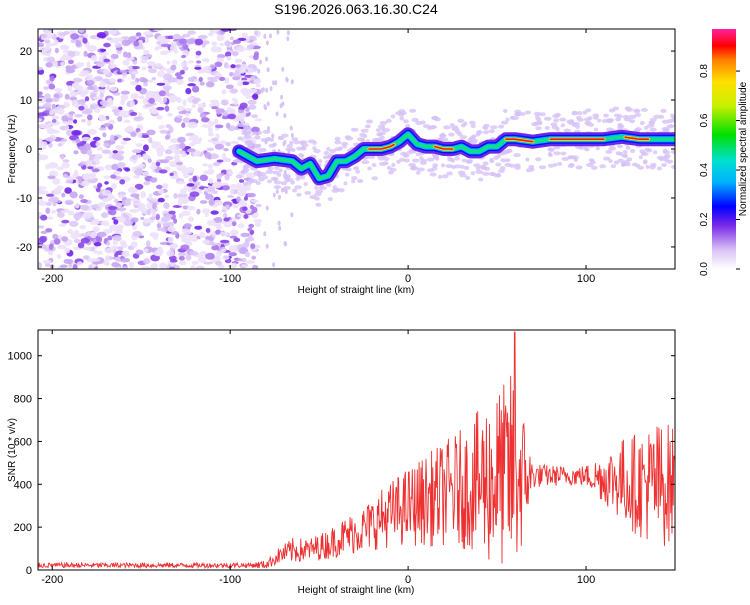  I want to click on ridge-core, so click(519, 140).